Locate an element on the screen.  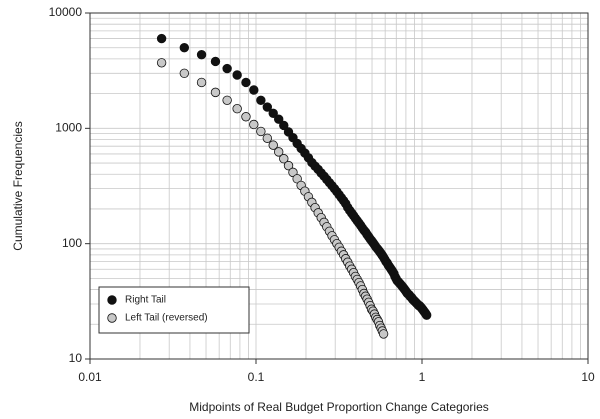
x-tick-label: 0.01 is located at coordinates (90, 377).